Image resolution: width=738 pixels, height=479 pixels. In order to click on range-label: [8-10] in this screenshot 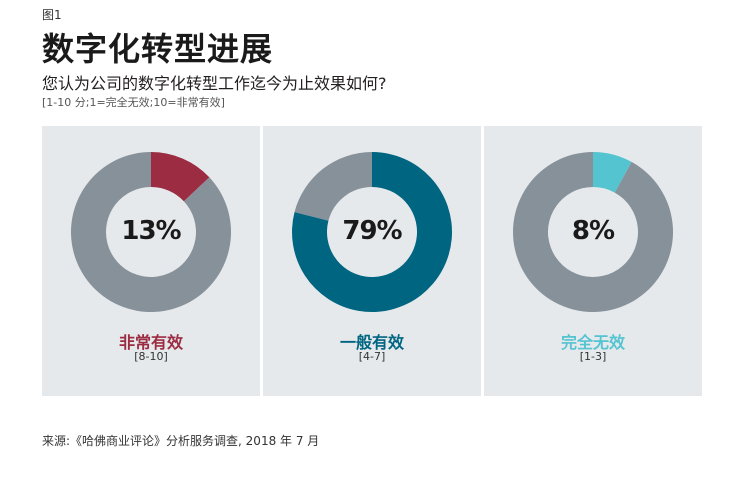, I will do `click(151, 356)`.